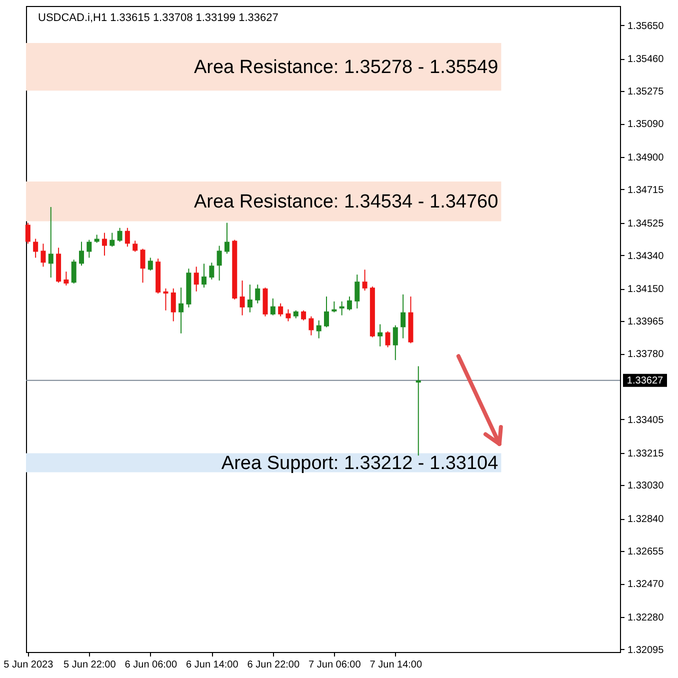 The width and height of the screenshot is (678, 678). What do you see at coordinates (645, 380) in the screenshot?
I see `ref-line-label: 1.33627` at bounding box center [645, 380].